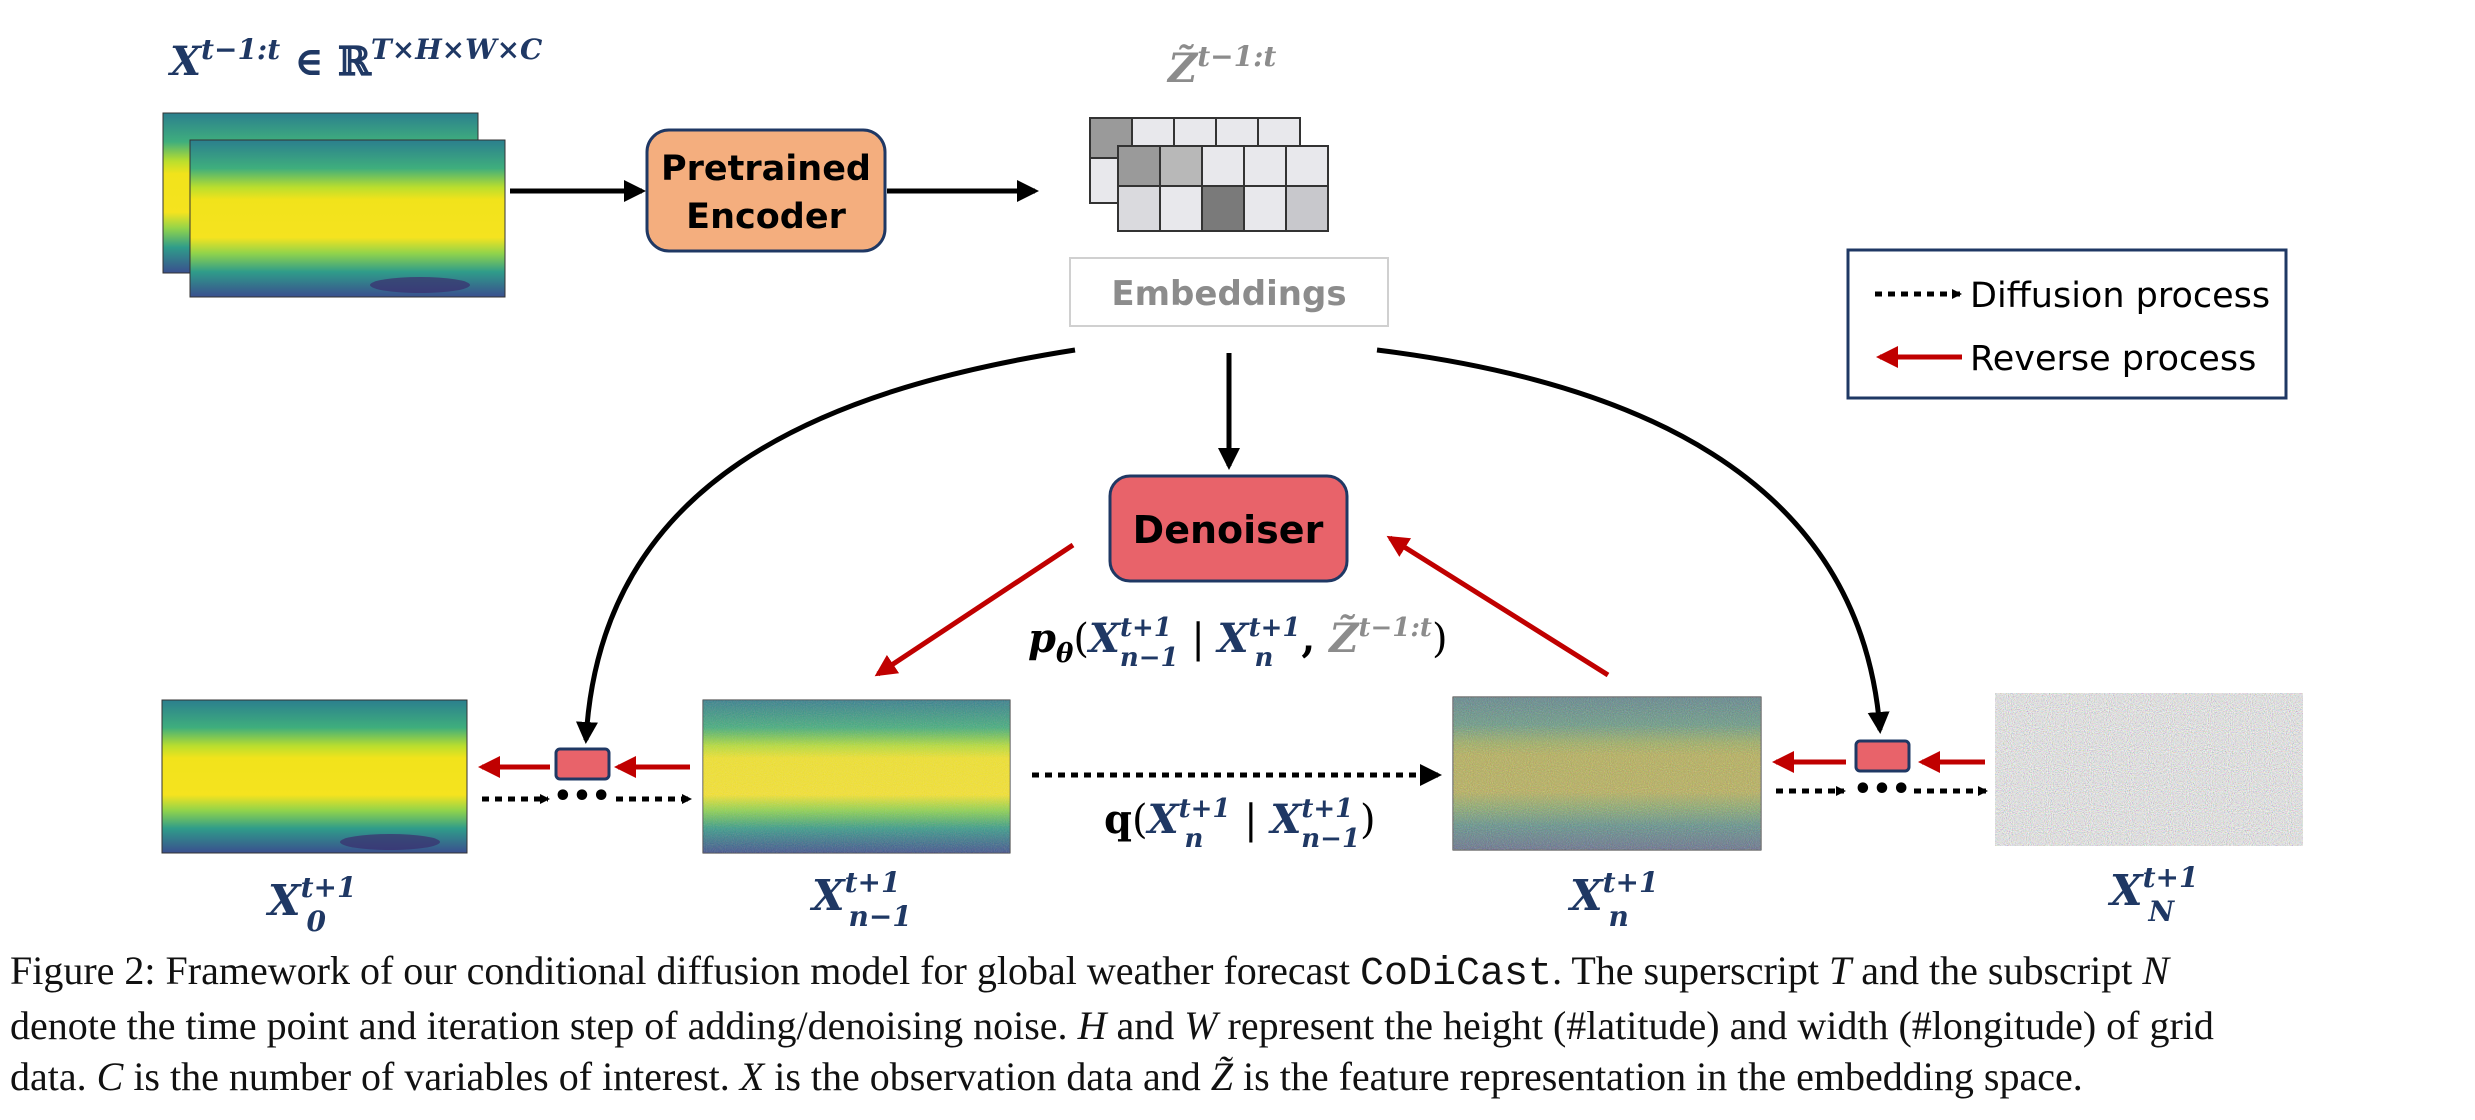 Image resolution: width=2475 pixels, height=1120 pixels. What do you see at coordinates (310, 904) in the screenshot?
I see `state-label-x0: Xt+1 0` at bounding box center [310, 904].